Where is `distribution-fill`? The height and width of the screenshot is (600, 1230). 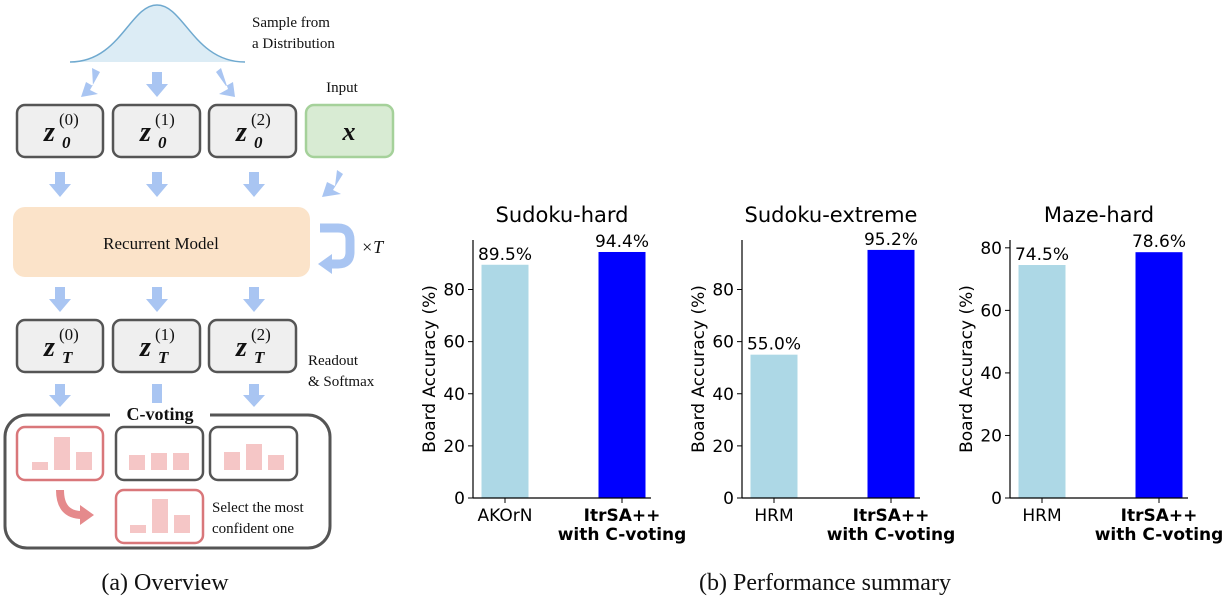
distribution-fill is located at coordinates (157, 33).